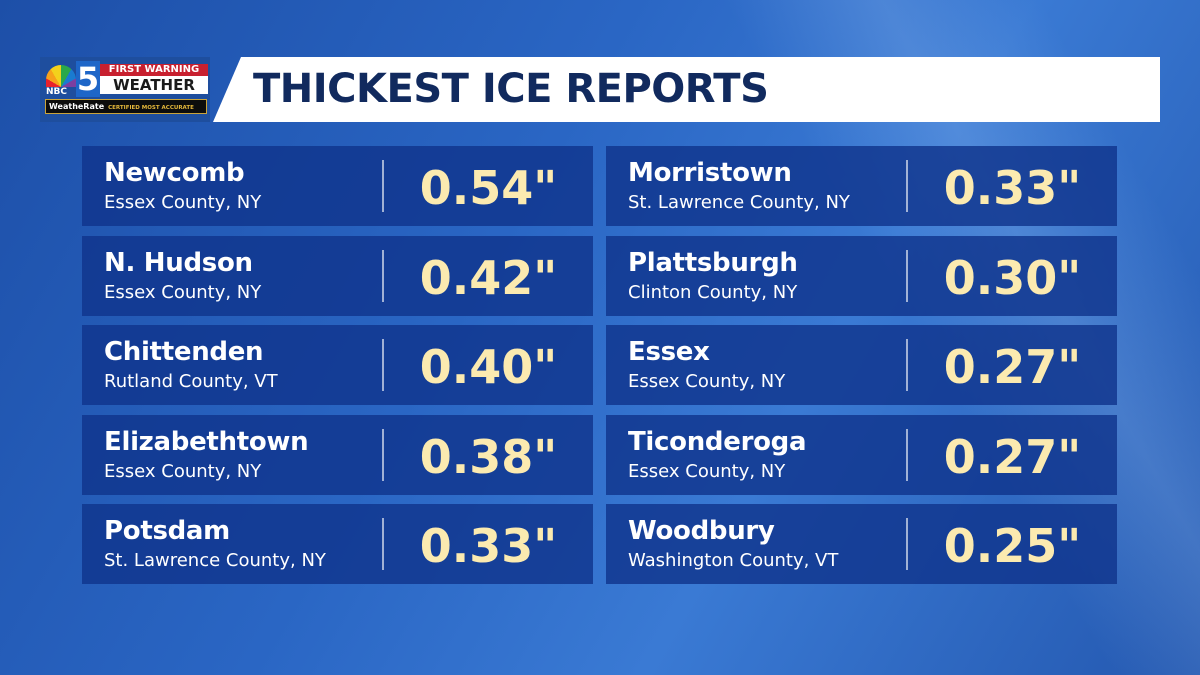 This screenshot has width=1200, height=675. I want to click on town-name: Potsdam, so click(167, 531).